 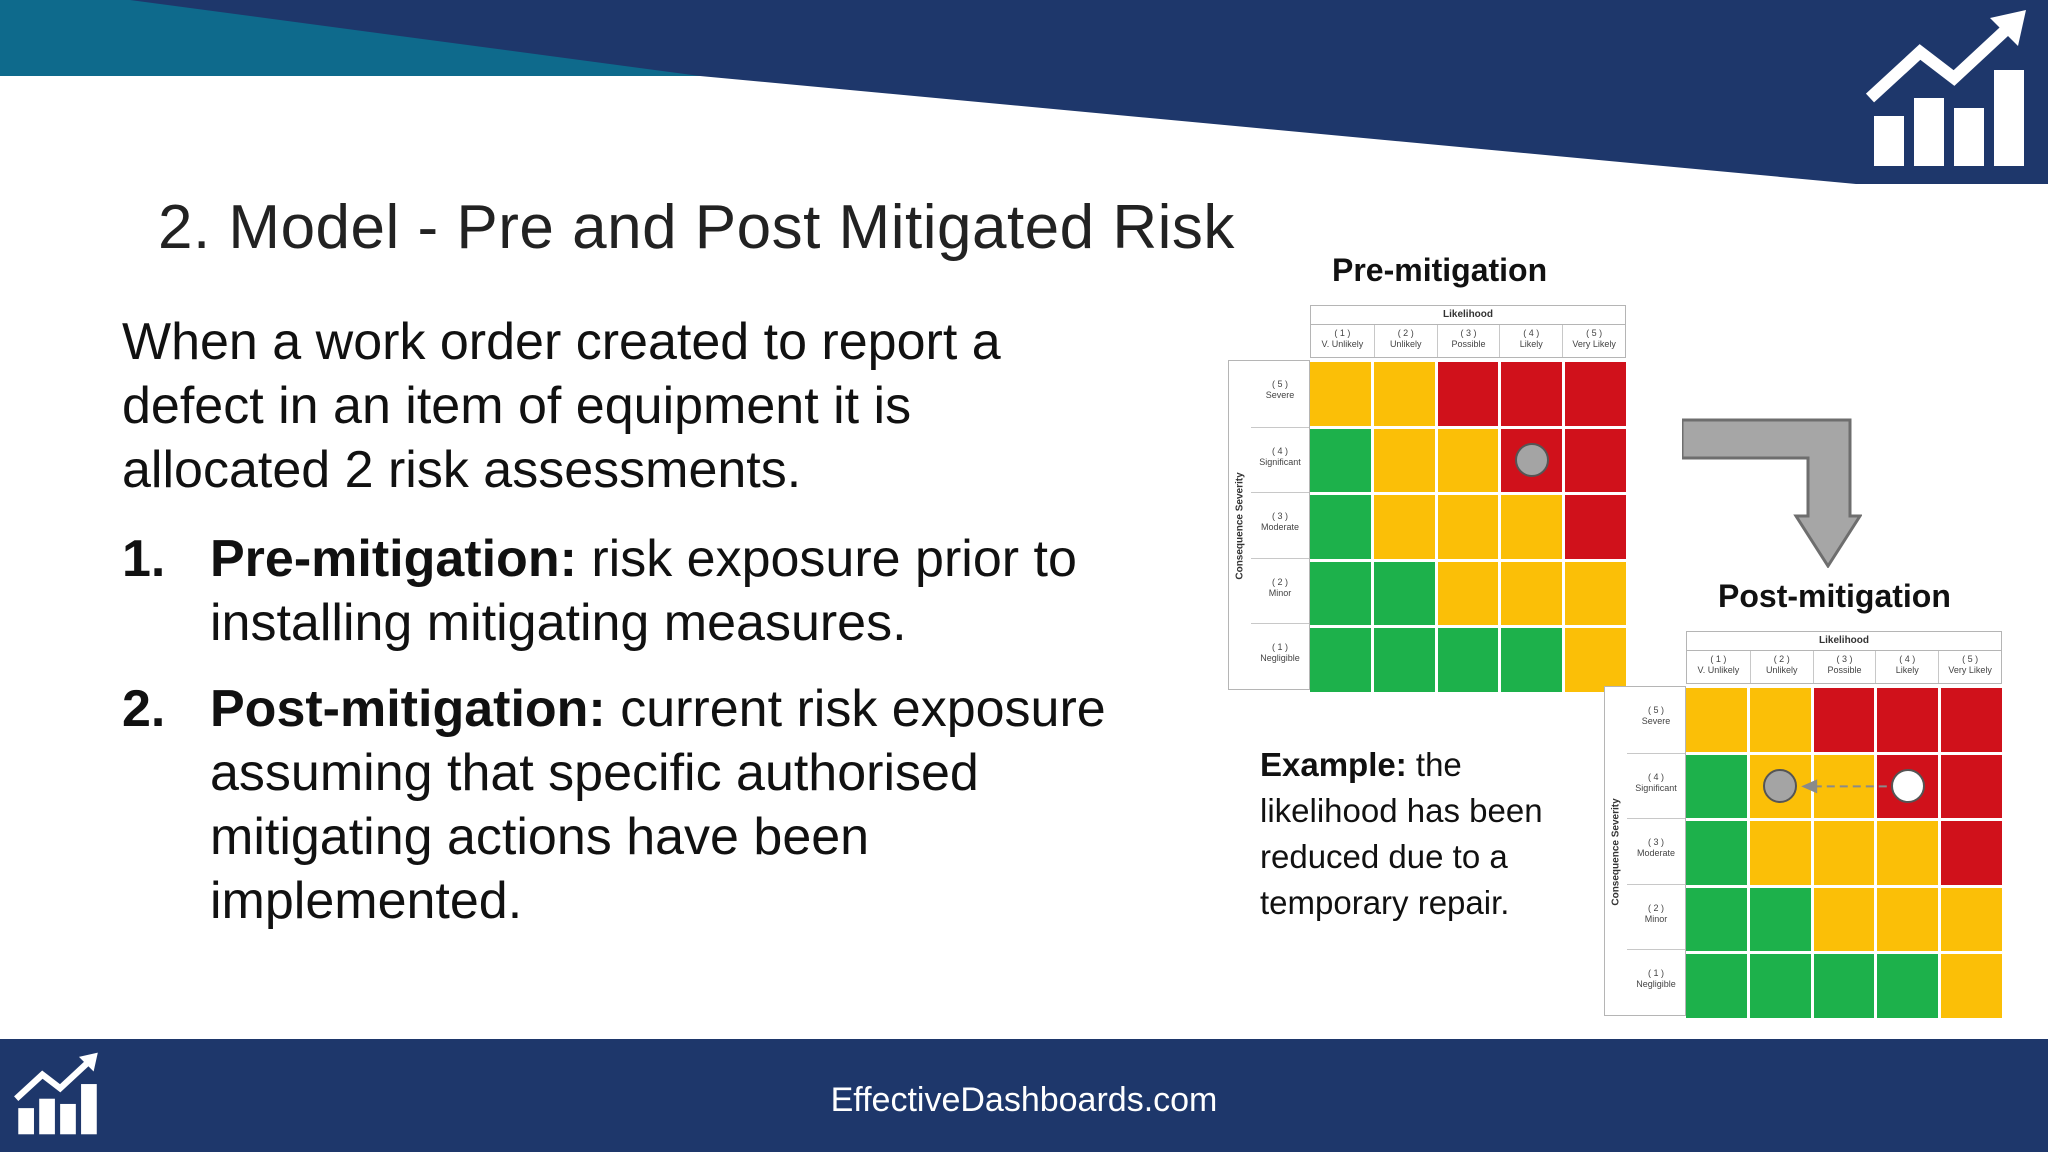 I want to click on severity-row-label: ( 2 ) Minor, so click(x=1656, y=916).